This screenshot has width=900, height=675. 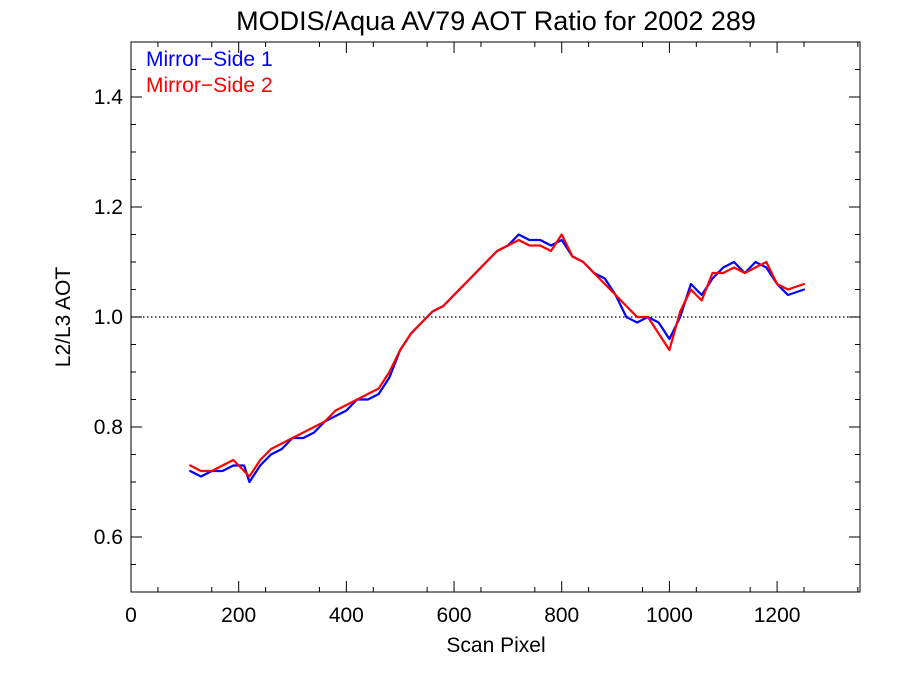 I want to click on y-tick-label: 1.0, so click(x=108, y=317).